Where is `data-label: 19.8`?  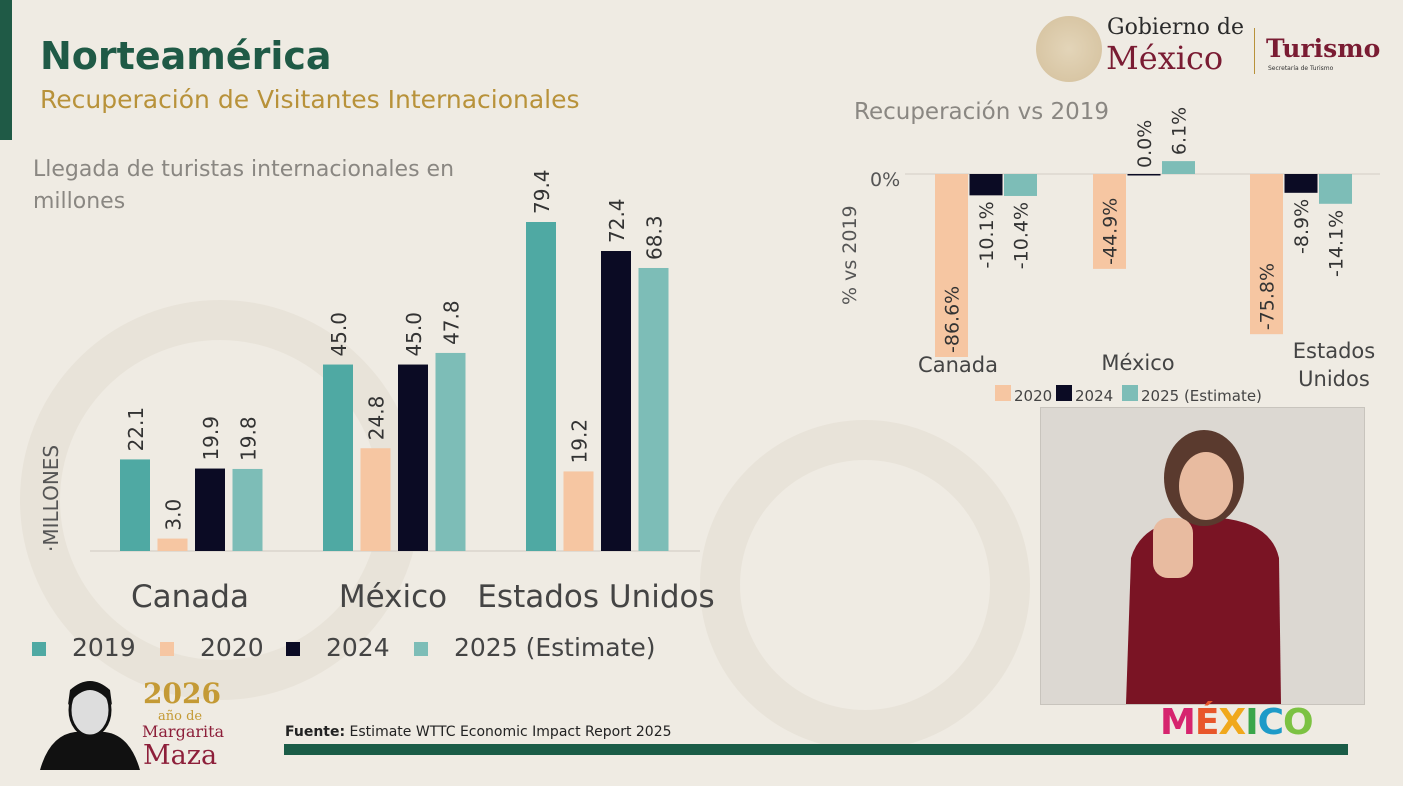 data-label: 19.8 is located at coordinates (249, 438).